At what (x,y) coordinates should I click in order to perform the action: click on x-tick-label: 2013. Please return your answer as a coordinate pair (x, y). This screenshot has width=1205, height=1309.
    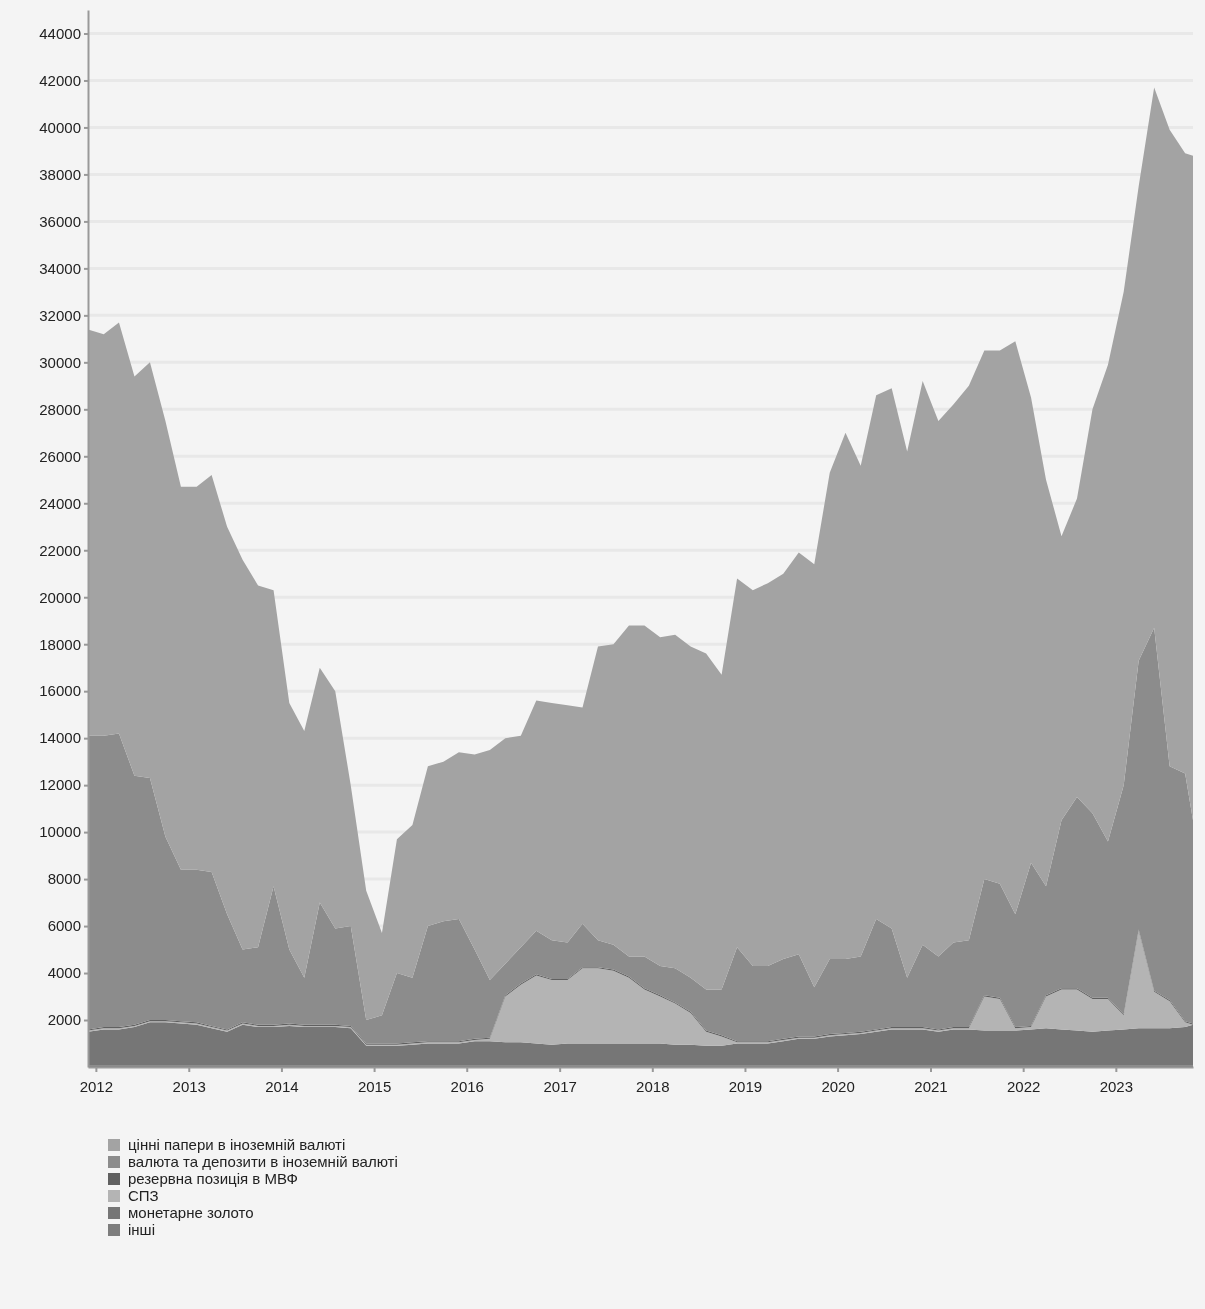
    Looking at the image, I should click on (189, 1086).